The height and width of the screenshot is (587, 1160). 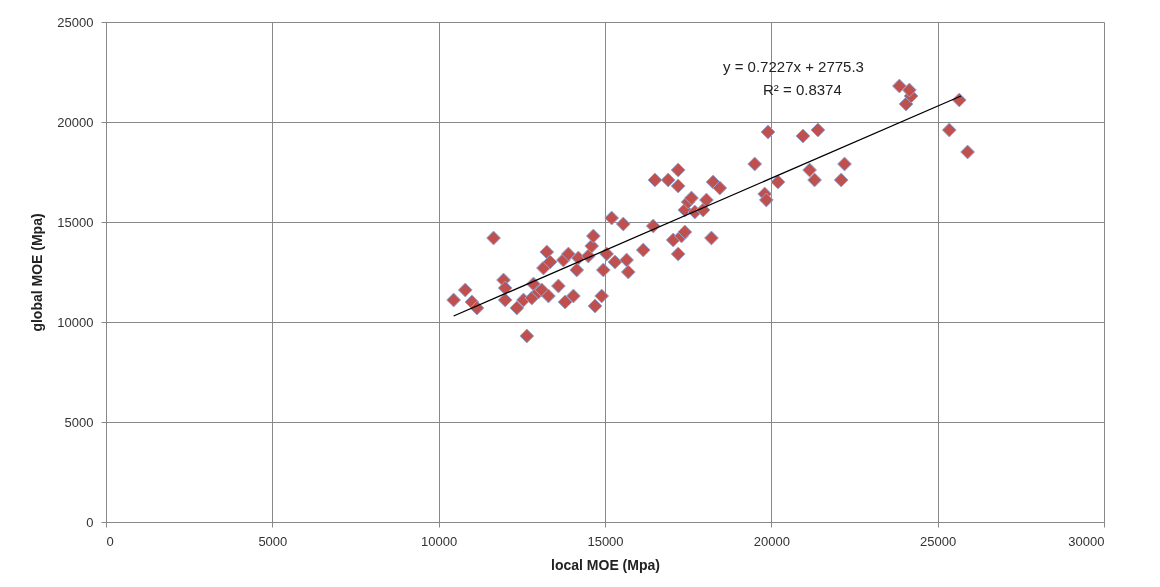 I want to click on annotation: y = 0.7227x + 2775.3, so click(x=793, y=66).